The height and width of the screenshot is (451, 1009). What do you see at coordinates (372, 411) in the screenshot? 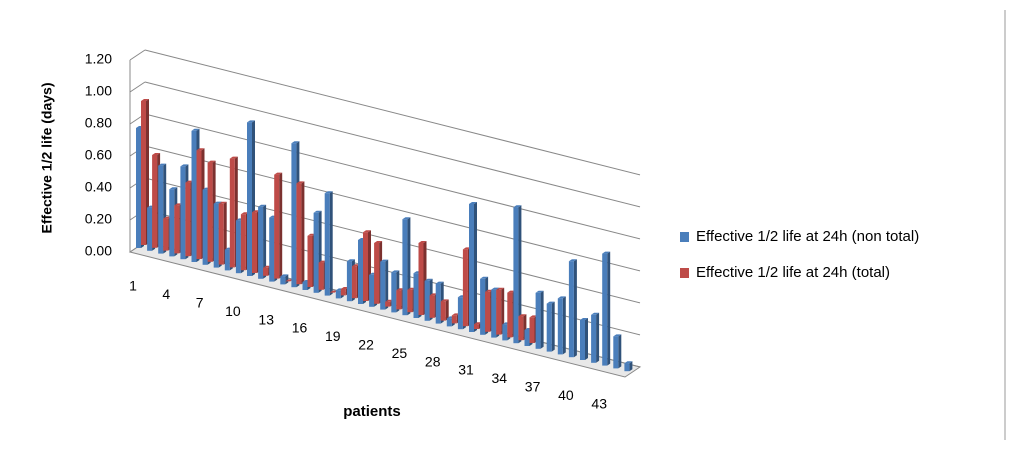
I see `x-axis-title: patients` at bounding box center [372, 411].